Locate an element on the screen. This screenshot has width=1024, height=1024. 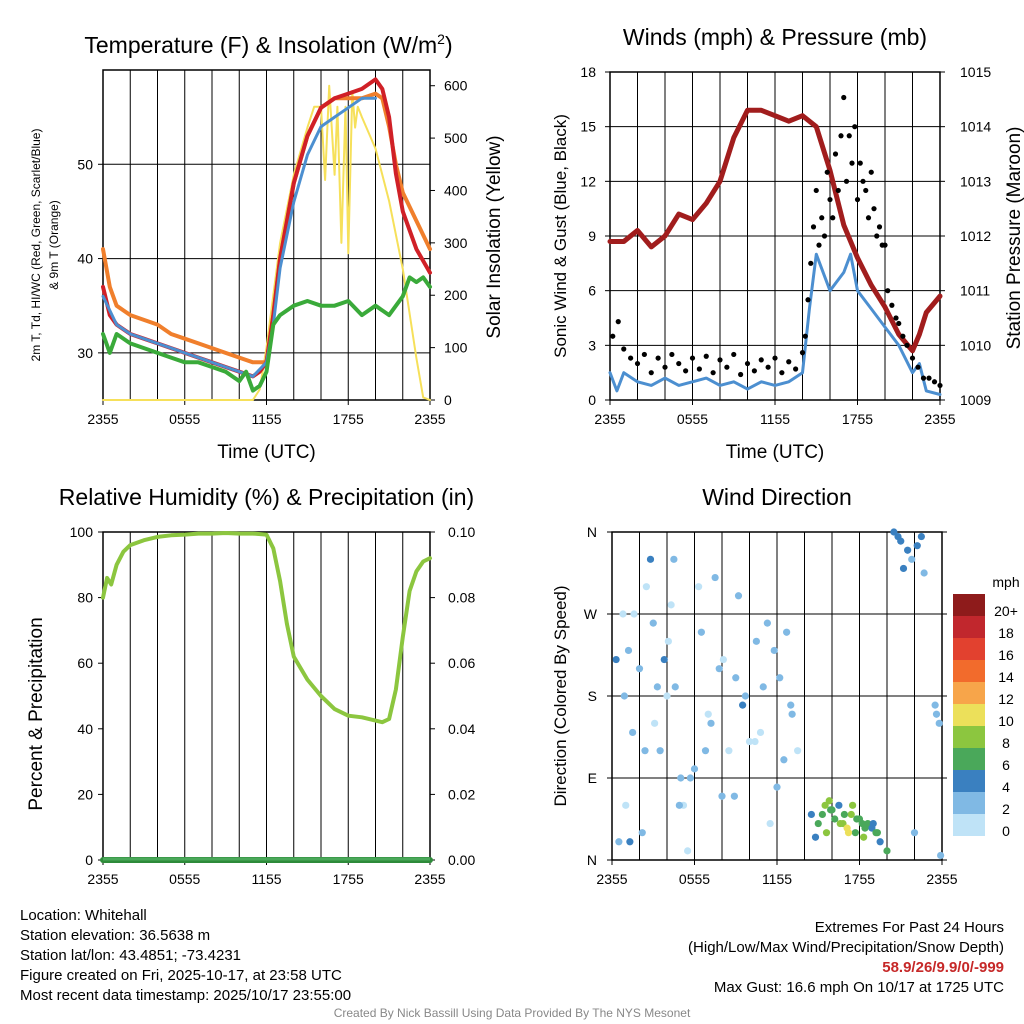
legend-label: 0 is located at coordinates (1006, 831).